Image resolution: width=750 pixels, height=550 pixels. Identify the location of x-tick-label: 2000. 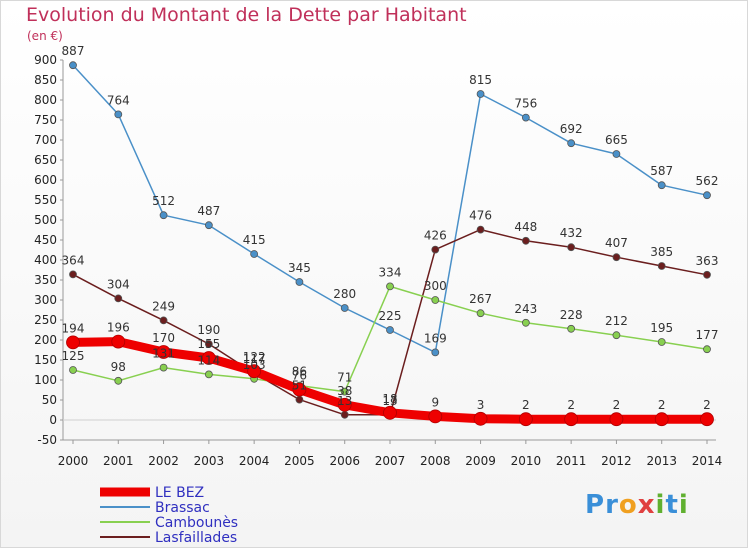
(73, 461).